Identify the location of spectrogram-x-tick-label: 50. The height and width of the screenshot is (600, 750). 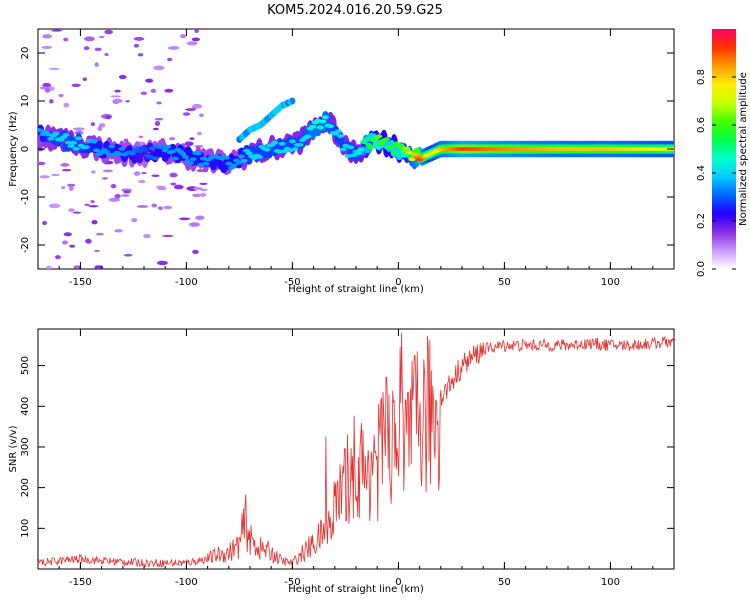
(504, 282).